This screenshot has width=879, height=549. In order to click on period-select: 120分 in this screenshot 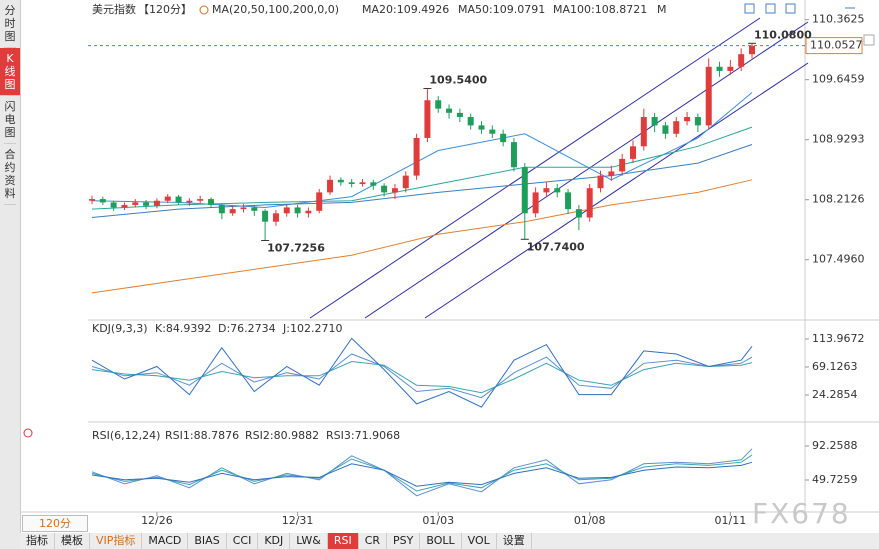, I will do `click(55, 523)`.